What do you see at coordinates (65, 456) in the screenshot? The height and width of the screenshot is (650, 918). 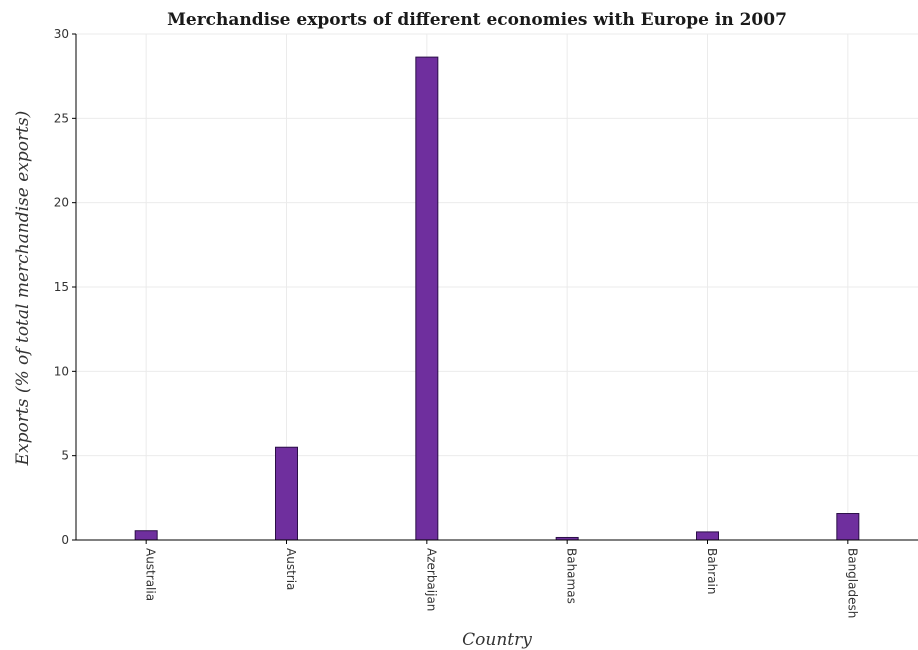 I see `y-tick-label: 5` at bounding box center [65, 456].